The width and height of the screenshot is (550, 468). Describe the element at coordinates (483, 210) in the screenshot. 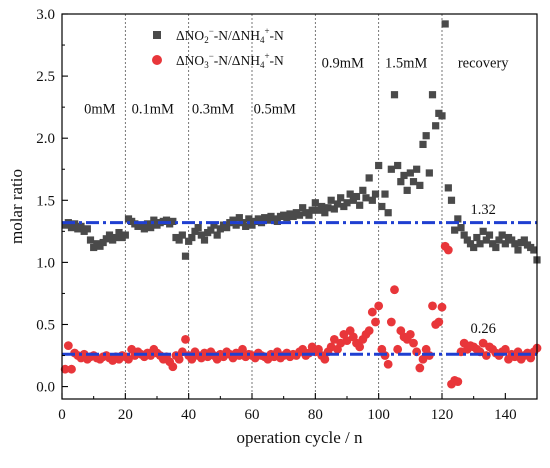

I see `reference-line-label: 1.32` at that location.